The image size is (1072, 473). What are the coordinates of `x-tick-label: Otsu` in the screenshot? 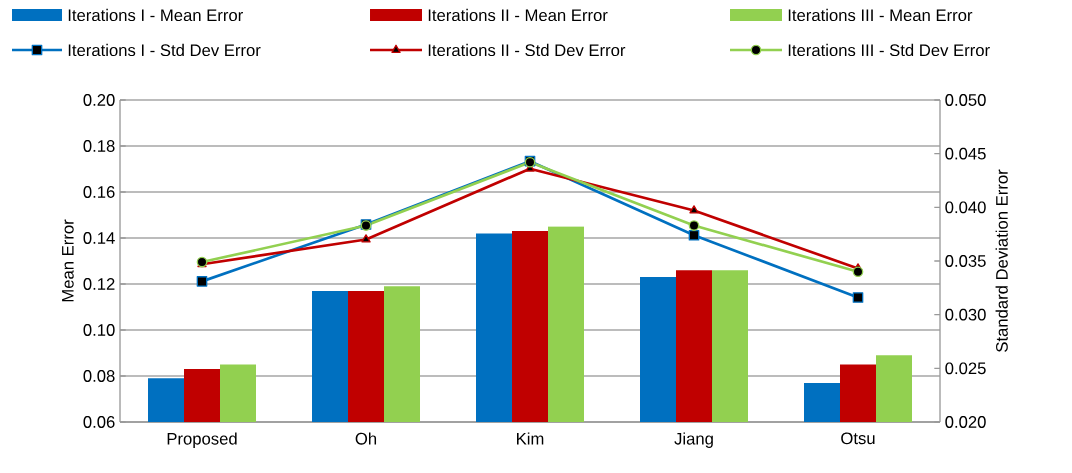 It's located at (858, 438).